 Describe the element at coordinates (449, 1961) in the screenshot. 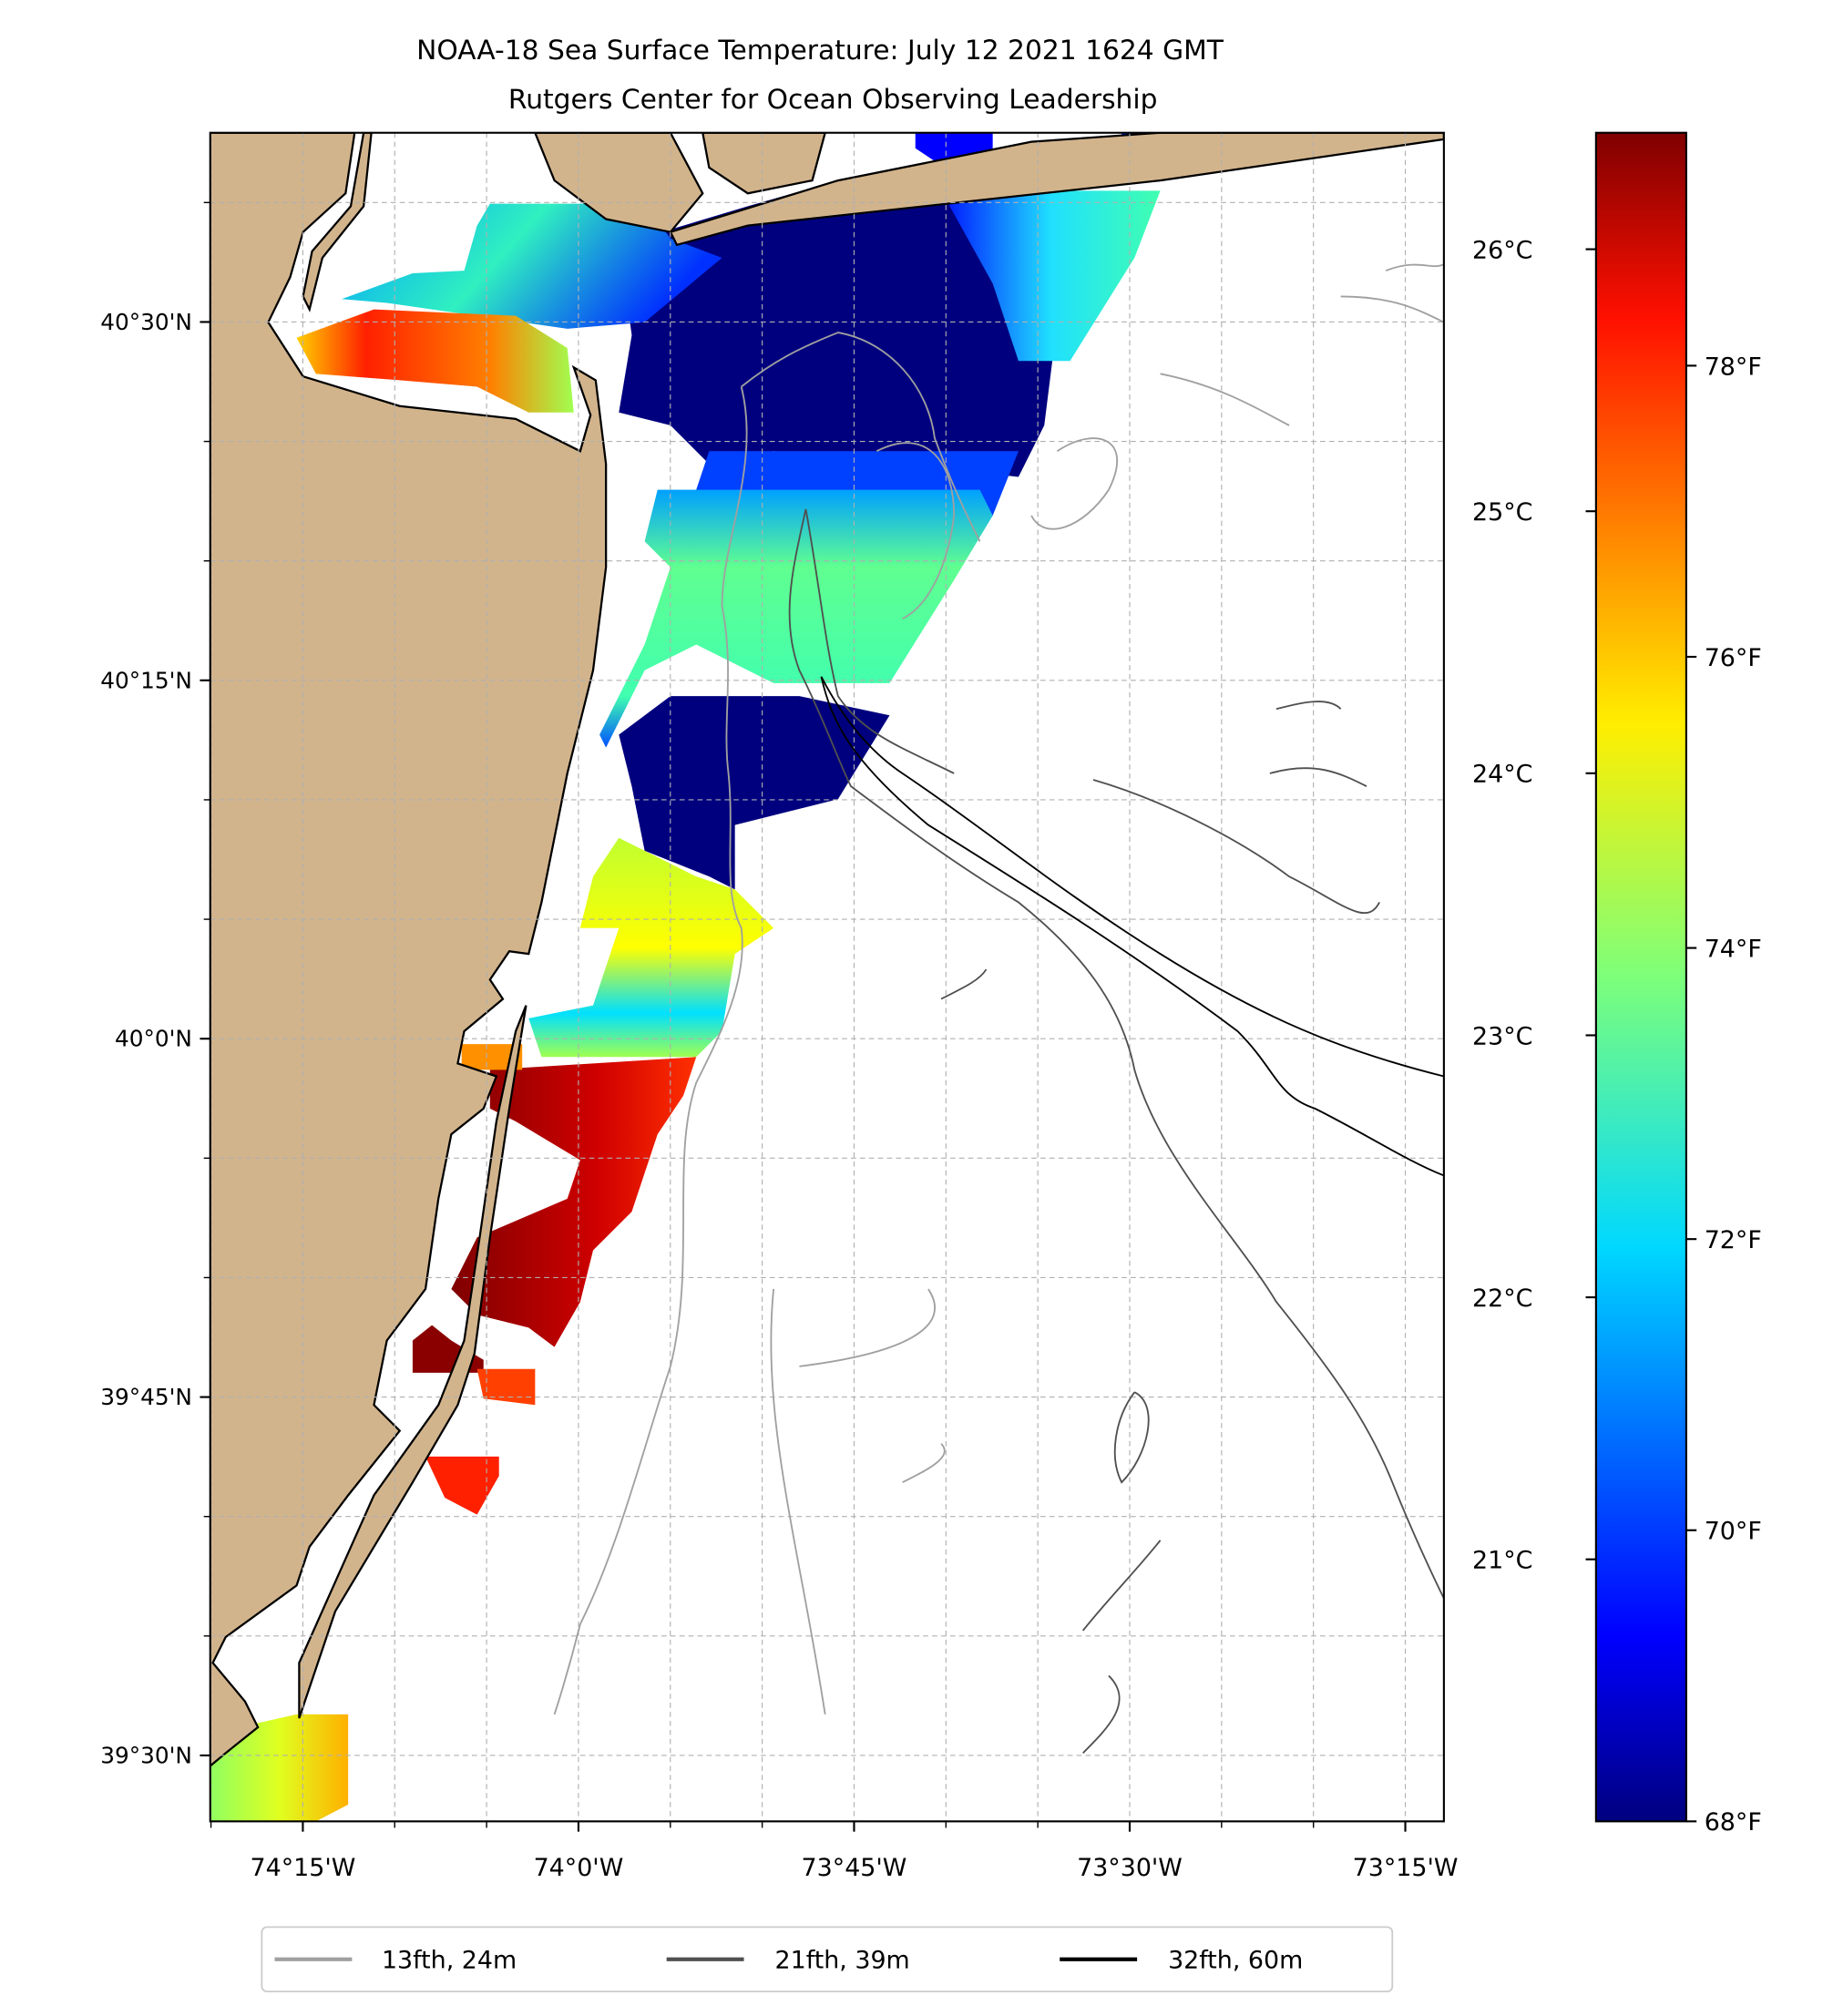

I see `legend-entry-24m: 13fth, 24m` at that location.